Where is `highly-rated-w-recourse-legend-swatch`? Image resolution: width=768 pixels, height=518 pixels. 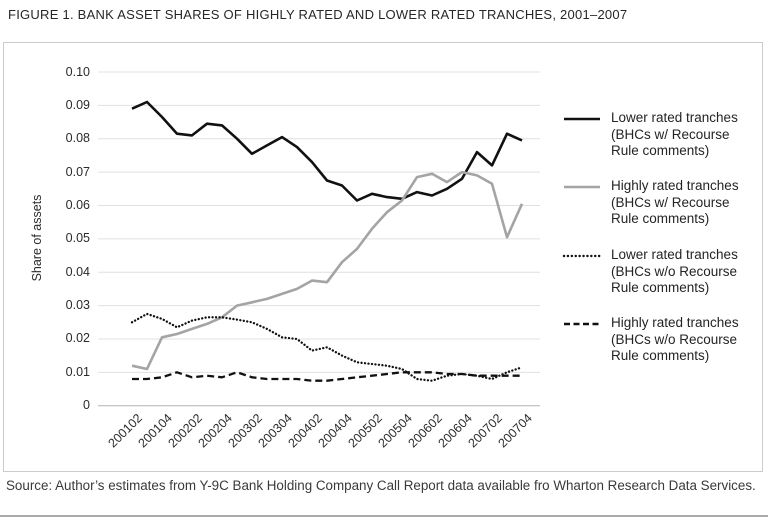 highly-rated-w-recourse-legend-swatch is located at coordinates (582, 187).